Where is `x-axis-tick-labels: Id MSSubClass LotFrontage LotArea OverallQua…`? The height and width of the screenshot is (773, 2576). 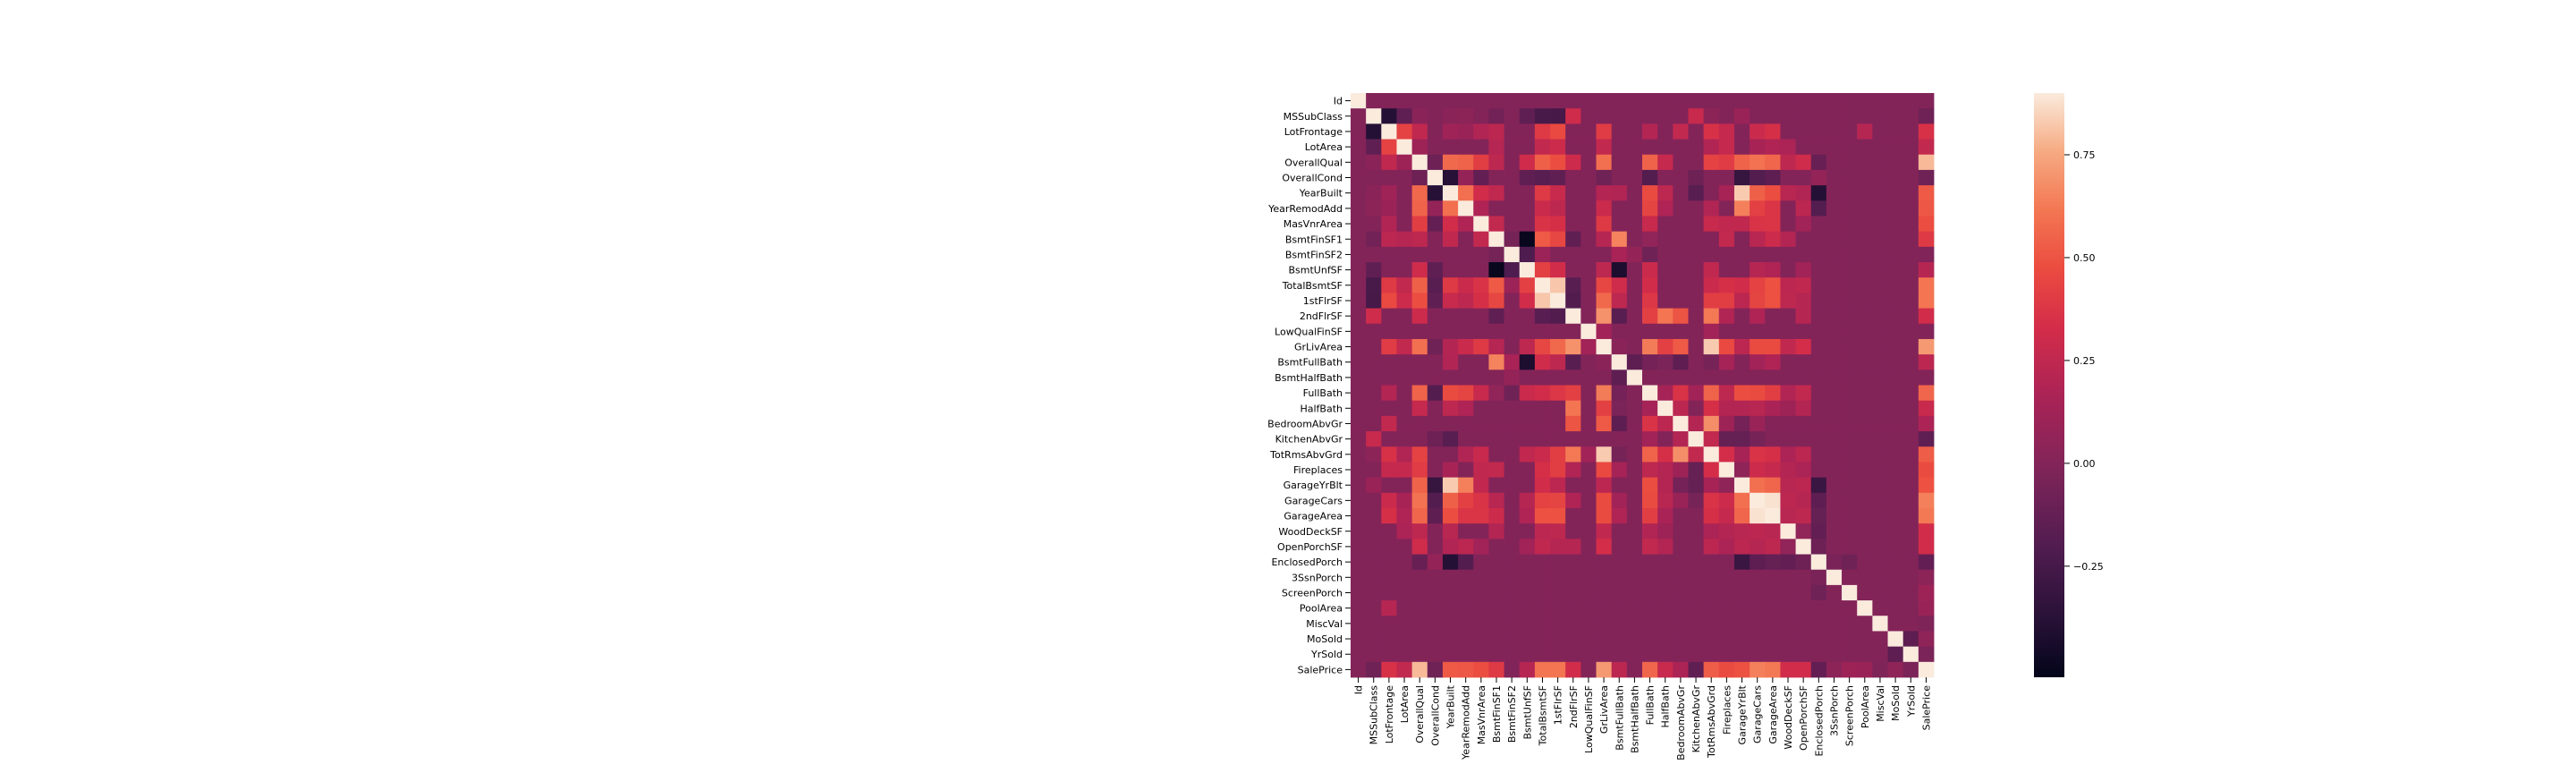 x-axis-tick-labels: Id MSSubClass LotFrontage LotArea OverallQua… is located at coordinates (1642, 718).